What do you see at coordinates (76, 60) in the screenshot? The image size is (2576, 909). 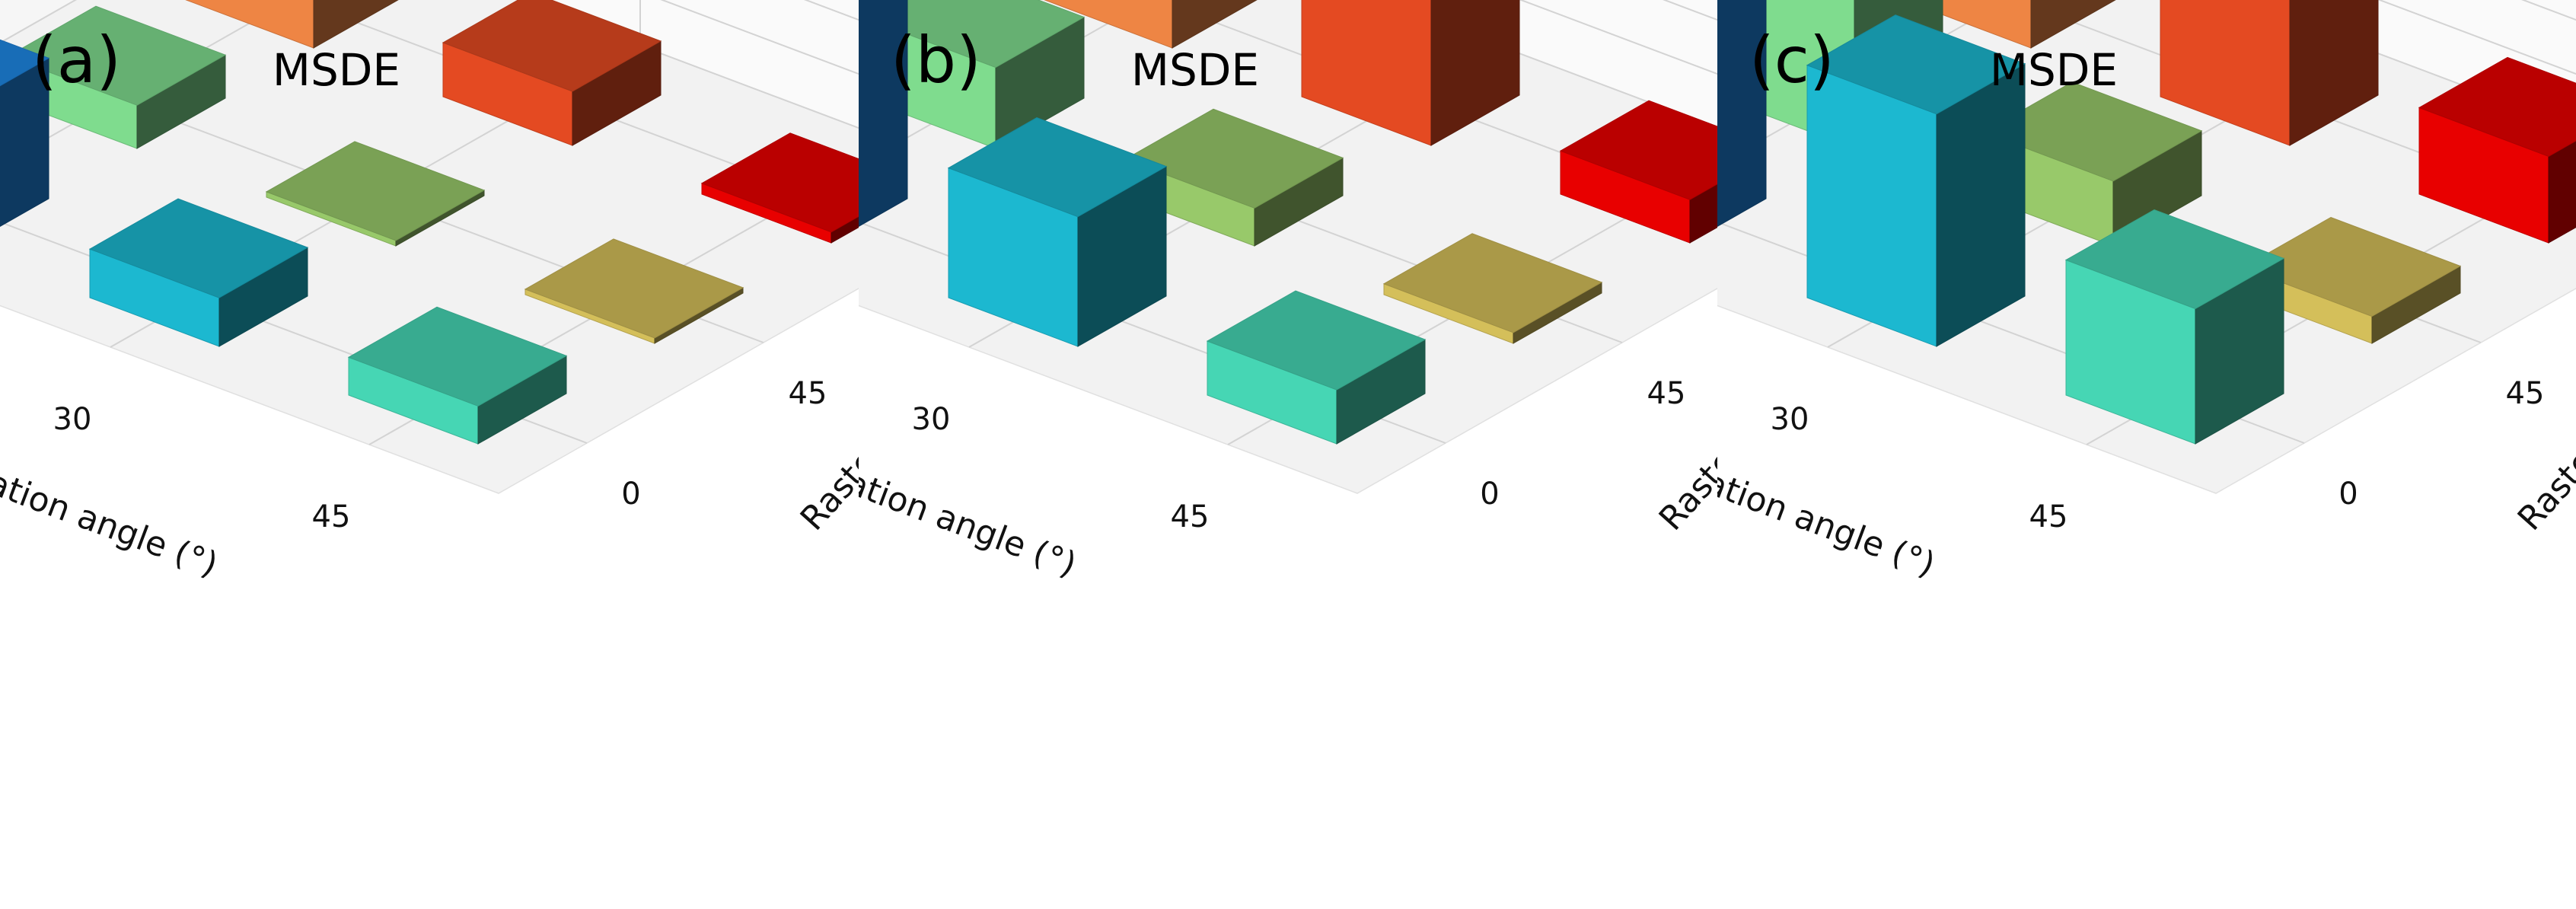 I see `panel-label: (a)` at bounding box center [76, 60].